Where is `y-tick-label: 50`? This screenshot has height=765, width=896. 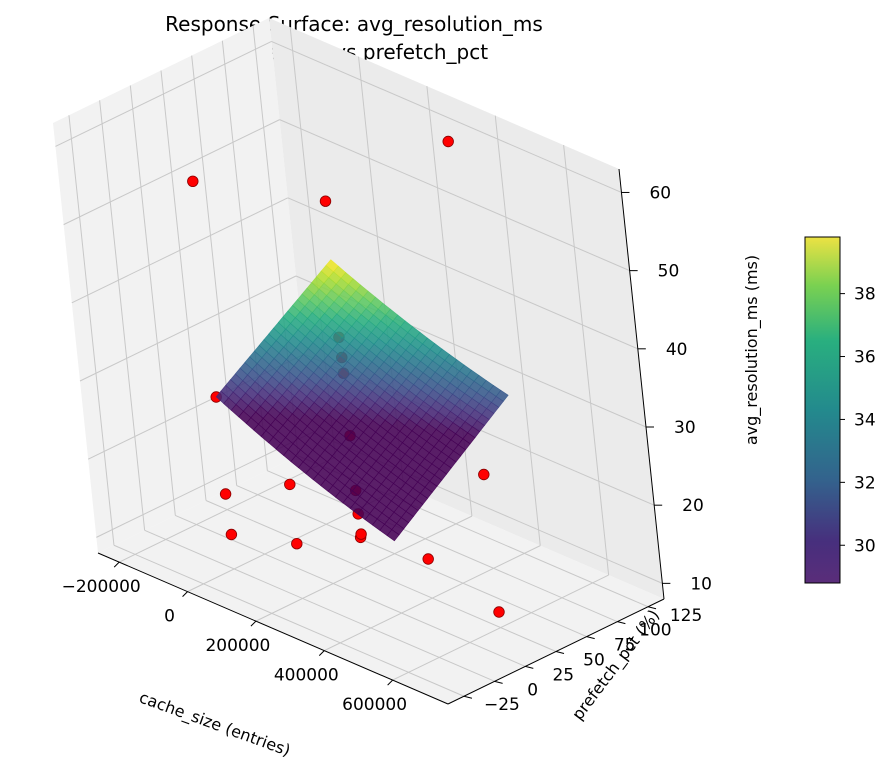 y-tick-label: 50 is located at coordinates (594, 661).